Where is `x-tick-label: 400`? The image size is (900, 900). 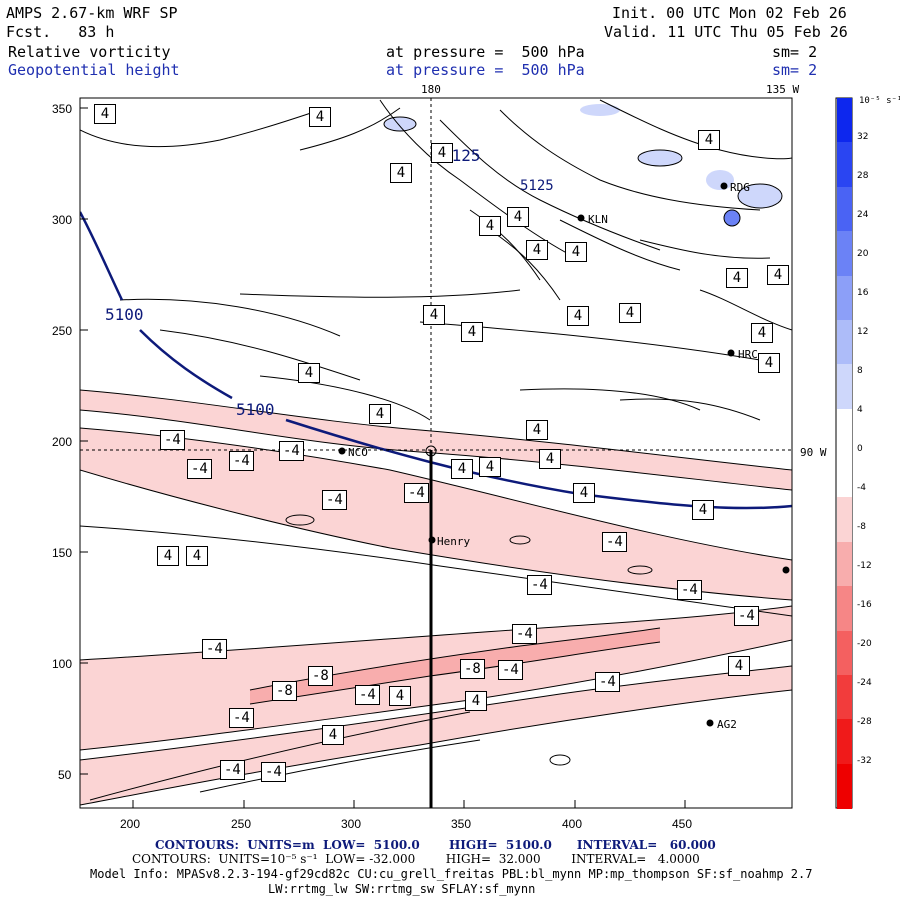 x-tick-label: 400 is located at coordinates (572, 824).